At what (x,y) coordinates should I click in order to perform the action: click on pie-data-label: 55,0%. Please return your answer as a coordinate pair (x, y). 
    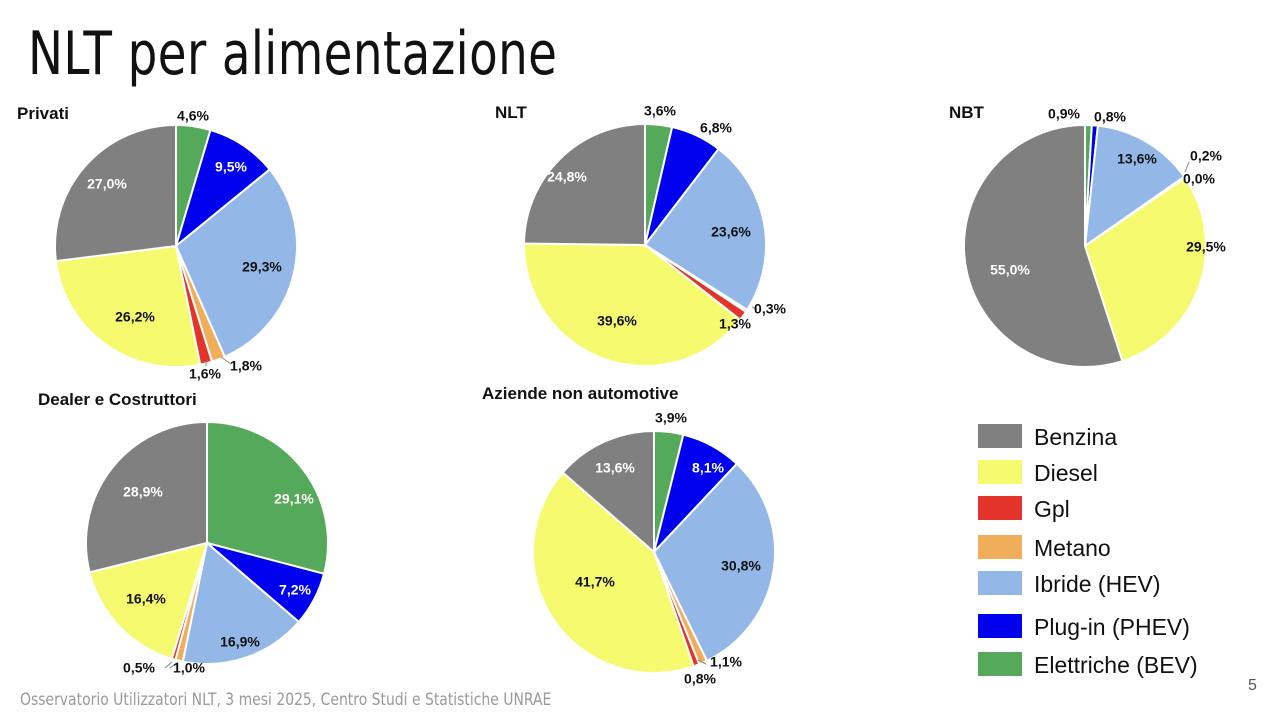
    Looking at the image, I should click on (1010, 270).